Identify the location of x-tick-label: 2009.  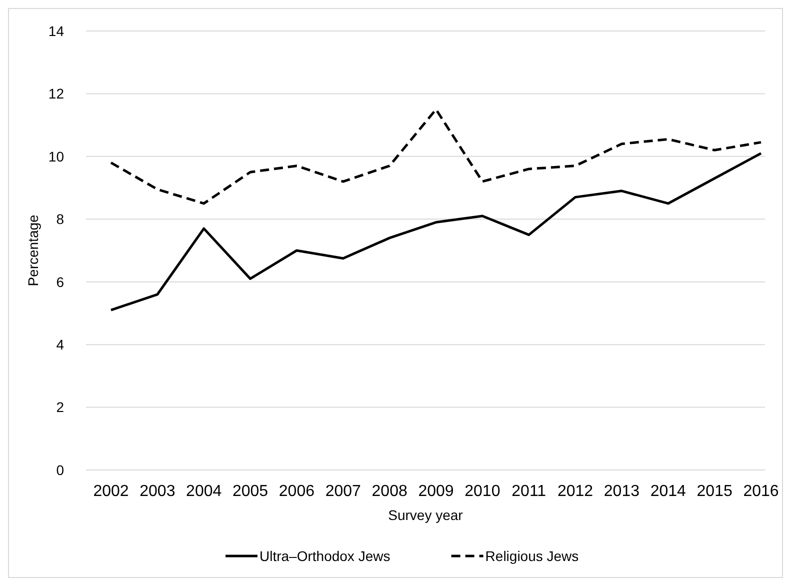
(436, 491).